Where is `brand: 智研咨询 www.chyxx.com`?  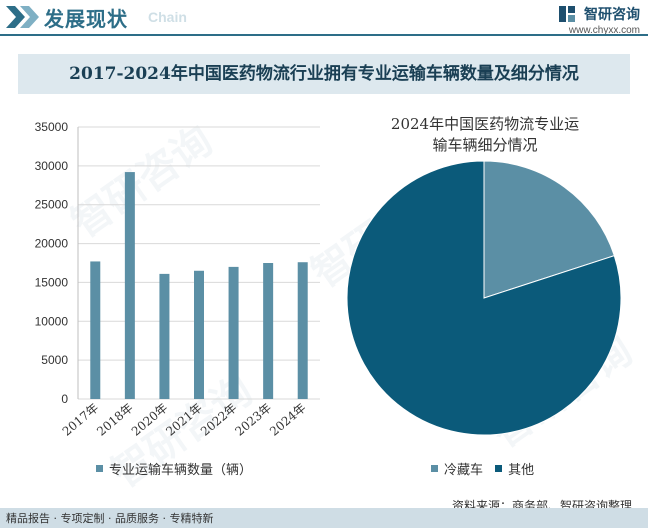 brand: 智研咨询 www.chyxx.com is located at coordinates (599, 19).